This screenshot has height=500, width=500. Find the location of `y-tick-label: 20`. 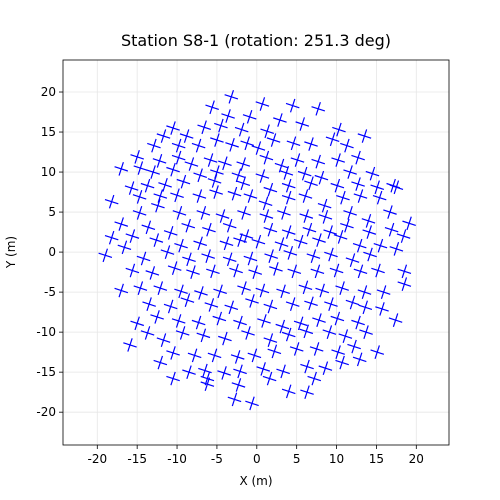

y-tick-label: 20 is located at coordinates (48, 92).